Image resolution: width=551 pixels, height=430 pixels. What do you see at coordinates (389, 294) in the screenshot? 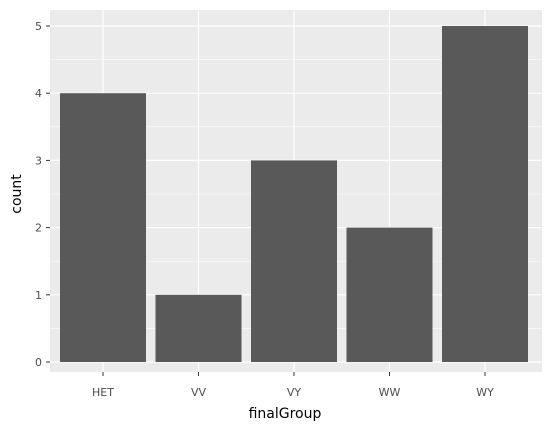
I see `bar-ww` at bounding box center [389, 294].